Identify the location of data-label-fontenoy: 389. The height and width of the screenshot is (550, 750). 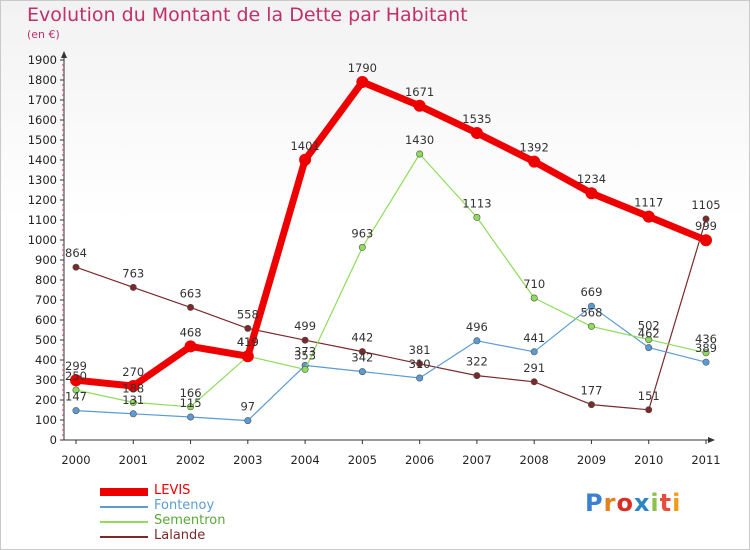
(706, 348).